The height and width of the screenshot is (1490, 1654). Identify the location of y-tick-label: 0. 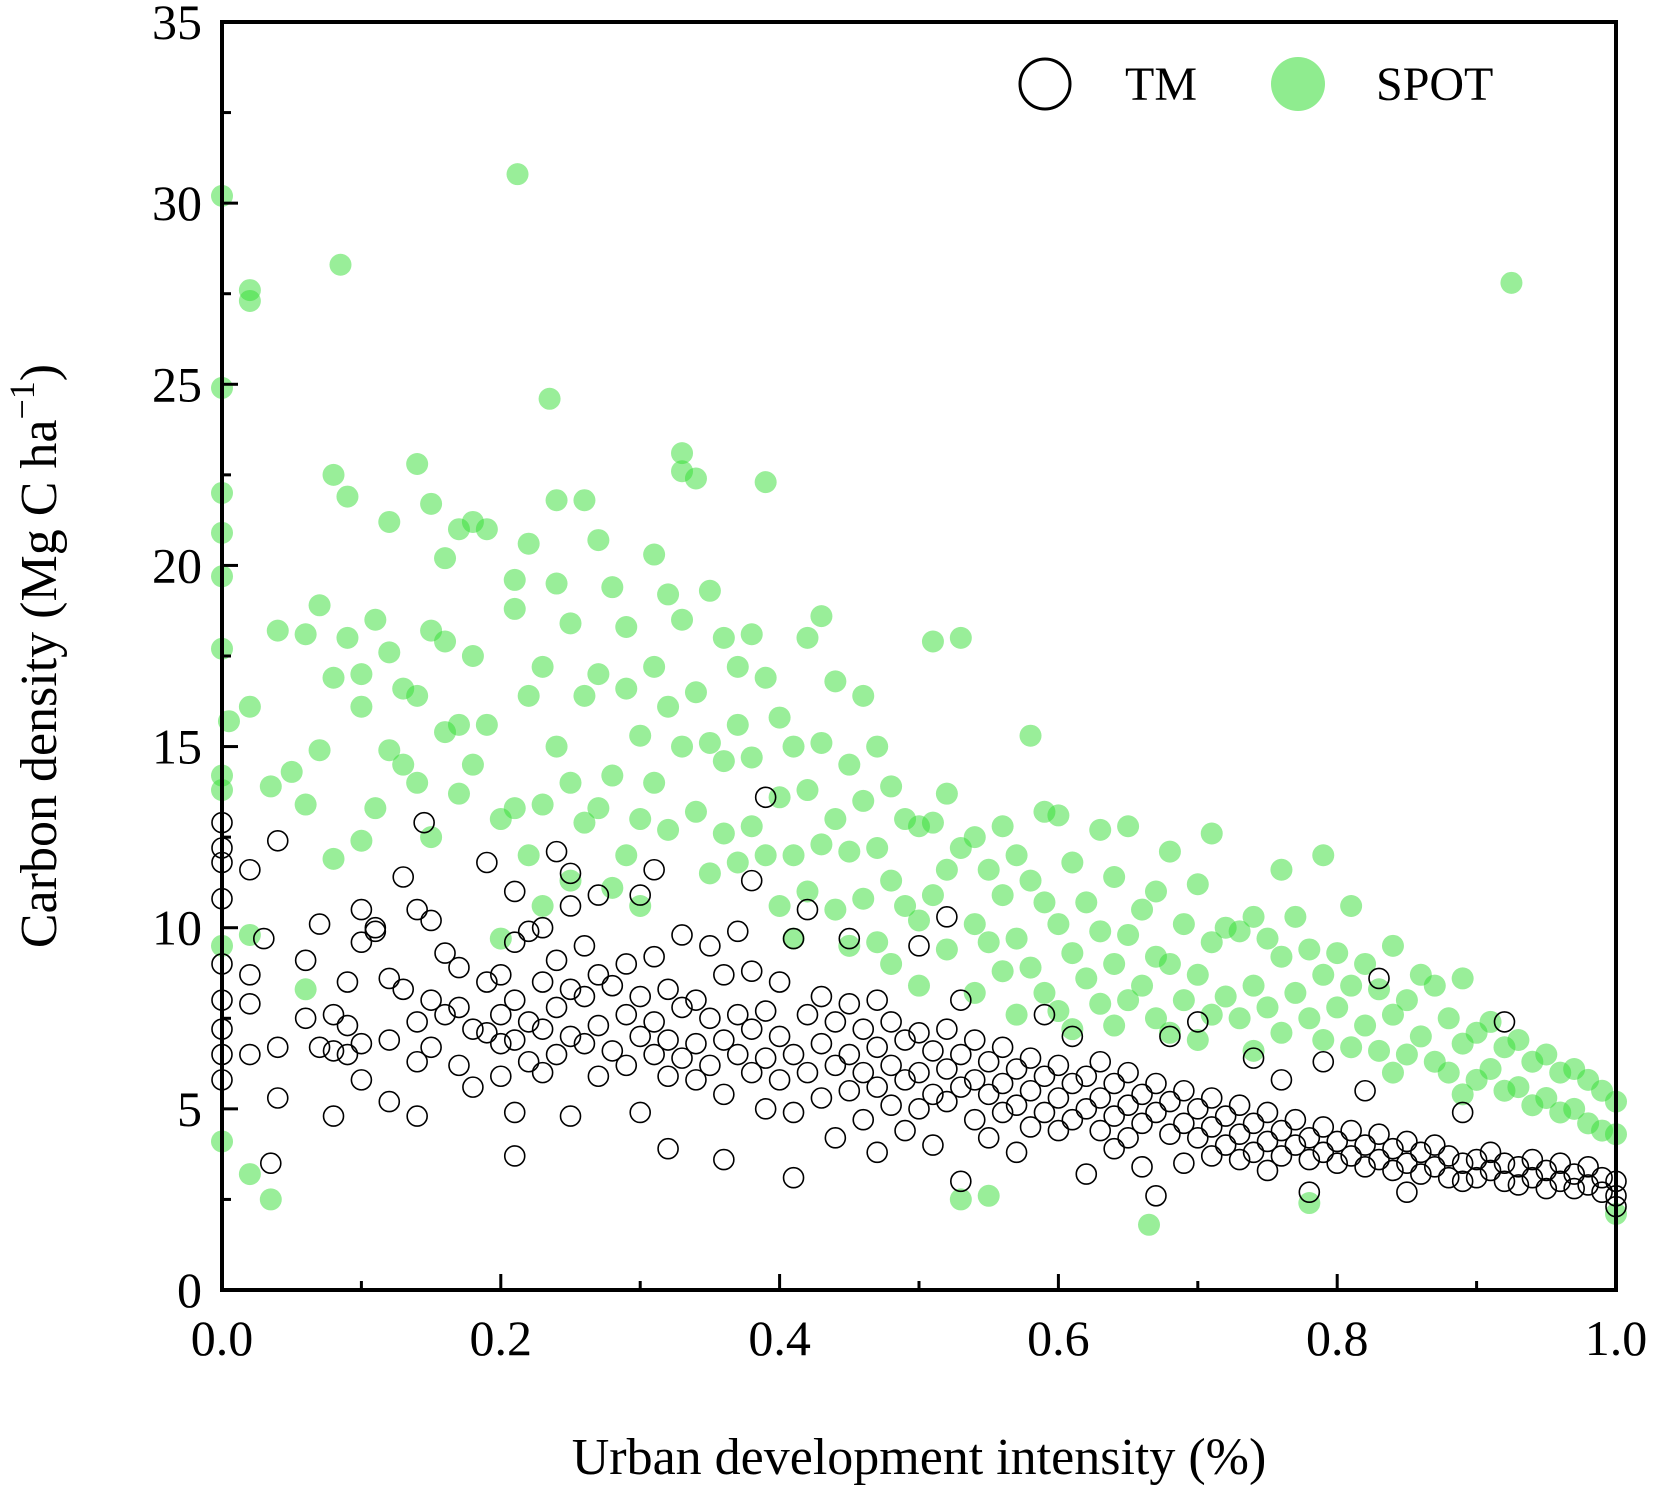
(189, 1290).